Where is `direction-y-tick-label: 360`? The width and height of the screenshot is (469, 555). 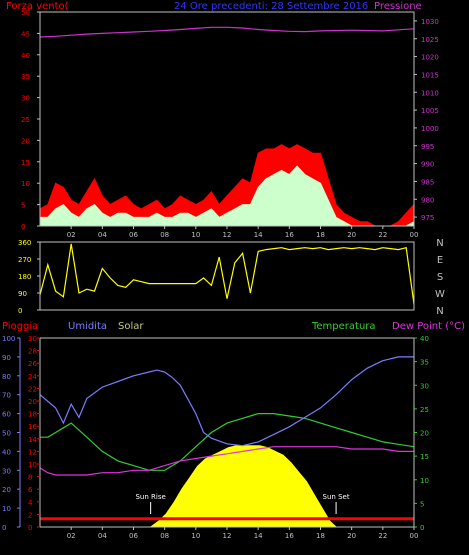
direction-y-tick-label: 360 is located at coordinates (24, 243).